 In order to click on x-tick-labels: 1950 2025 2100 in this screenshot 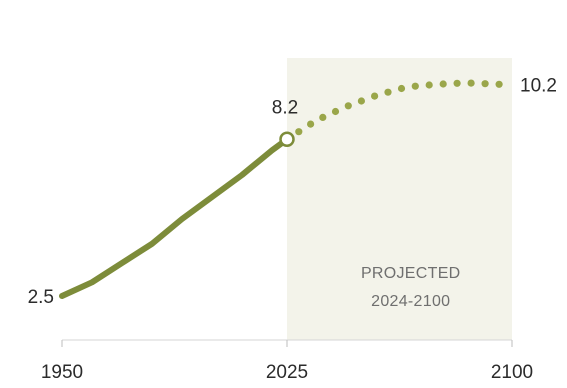, I will do `click(287, 372)`.